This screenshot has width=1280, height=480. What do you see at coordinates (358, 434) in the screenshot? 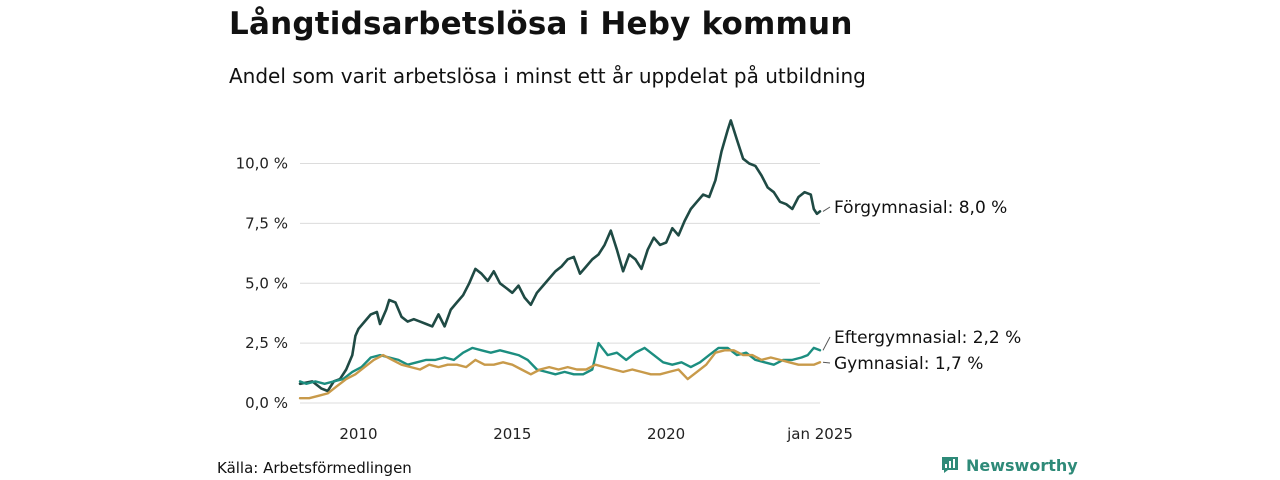
I see `x-tick-label: 2010` at bounding box center [358, 434].